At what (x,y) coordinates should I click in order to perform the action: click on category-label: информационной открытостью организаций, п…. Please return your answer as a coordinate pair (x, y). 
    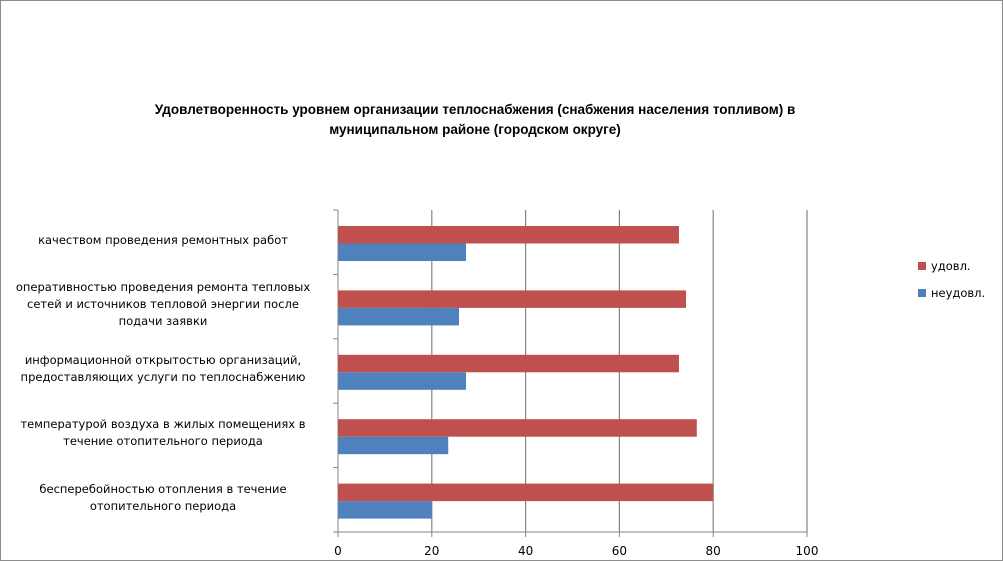
    Looking at the image, I should click on (163, 369).